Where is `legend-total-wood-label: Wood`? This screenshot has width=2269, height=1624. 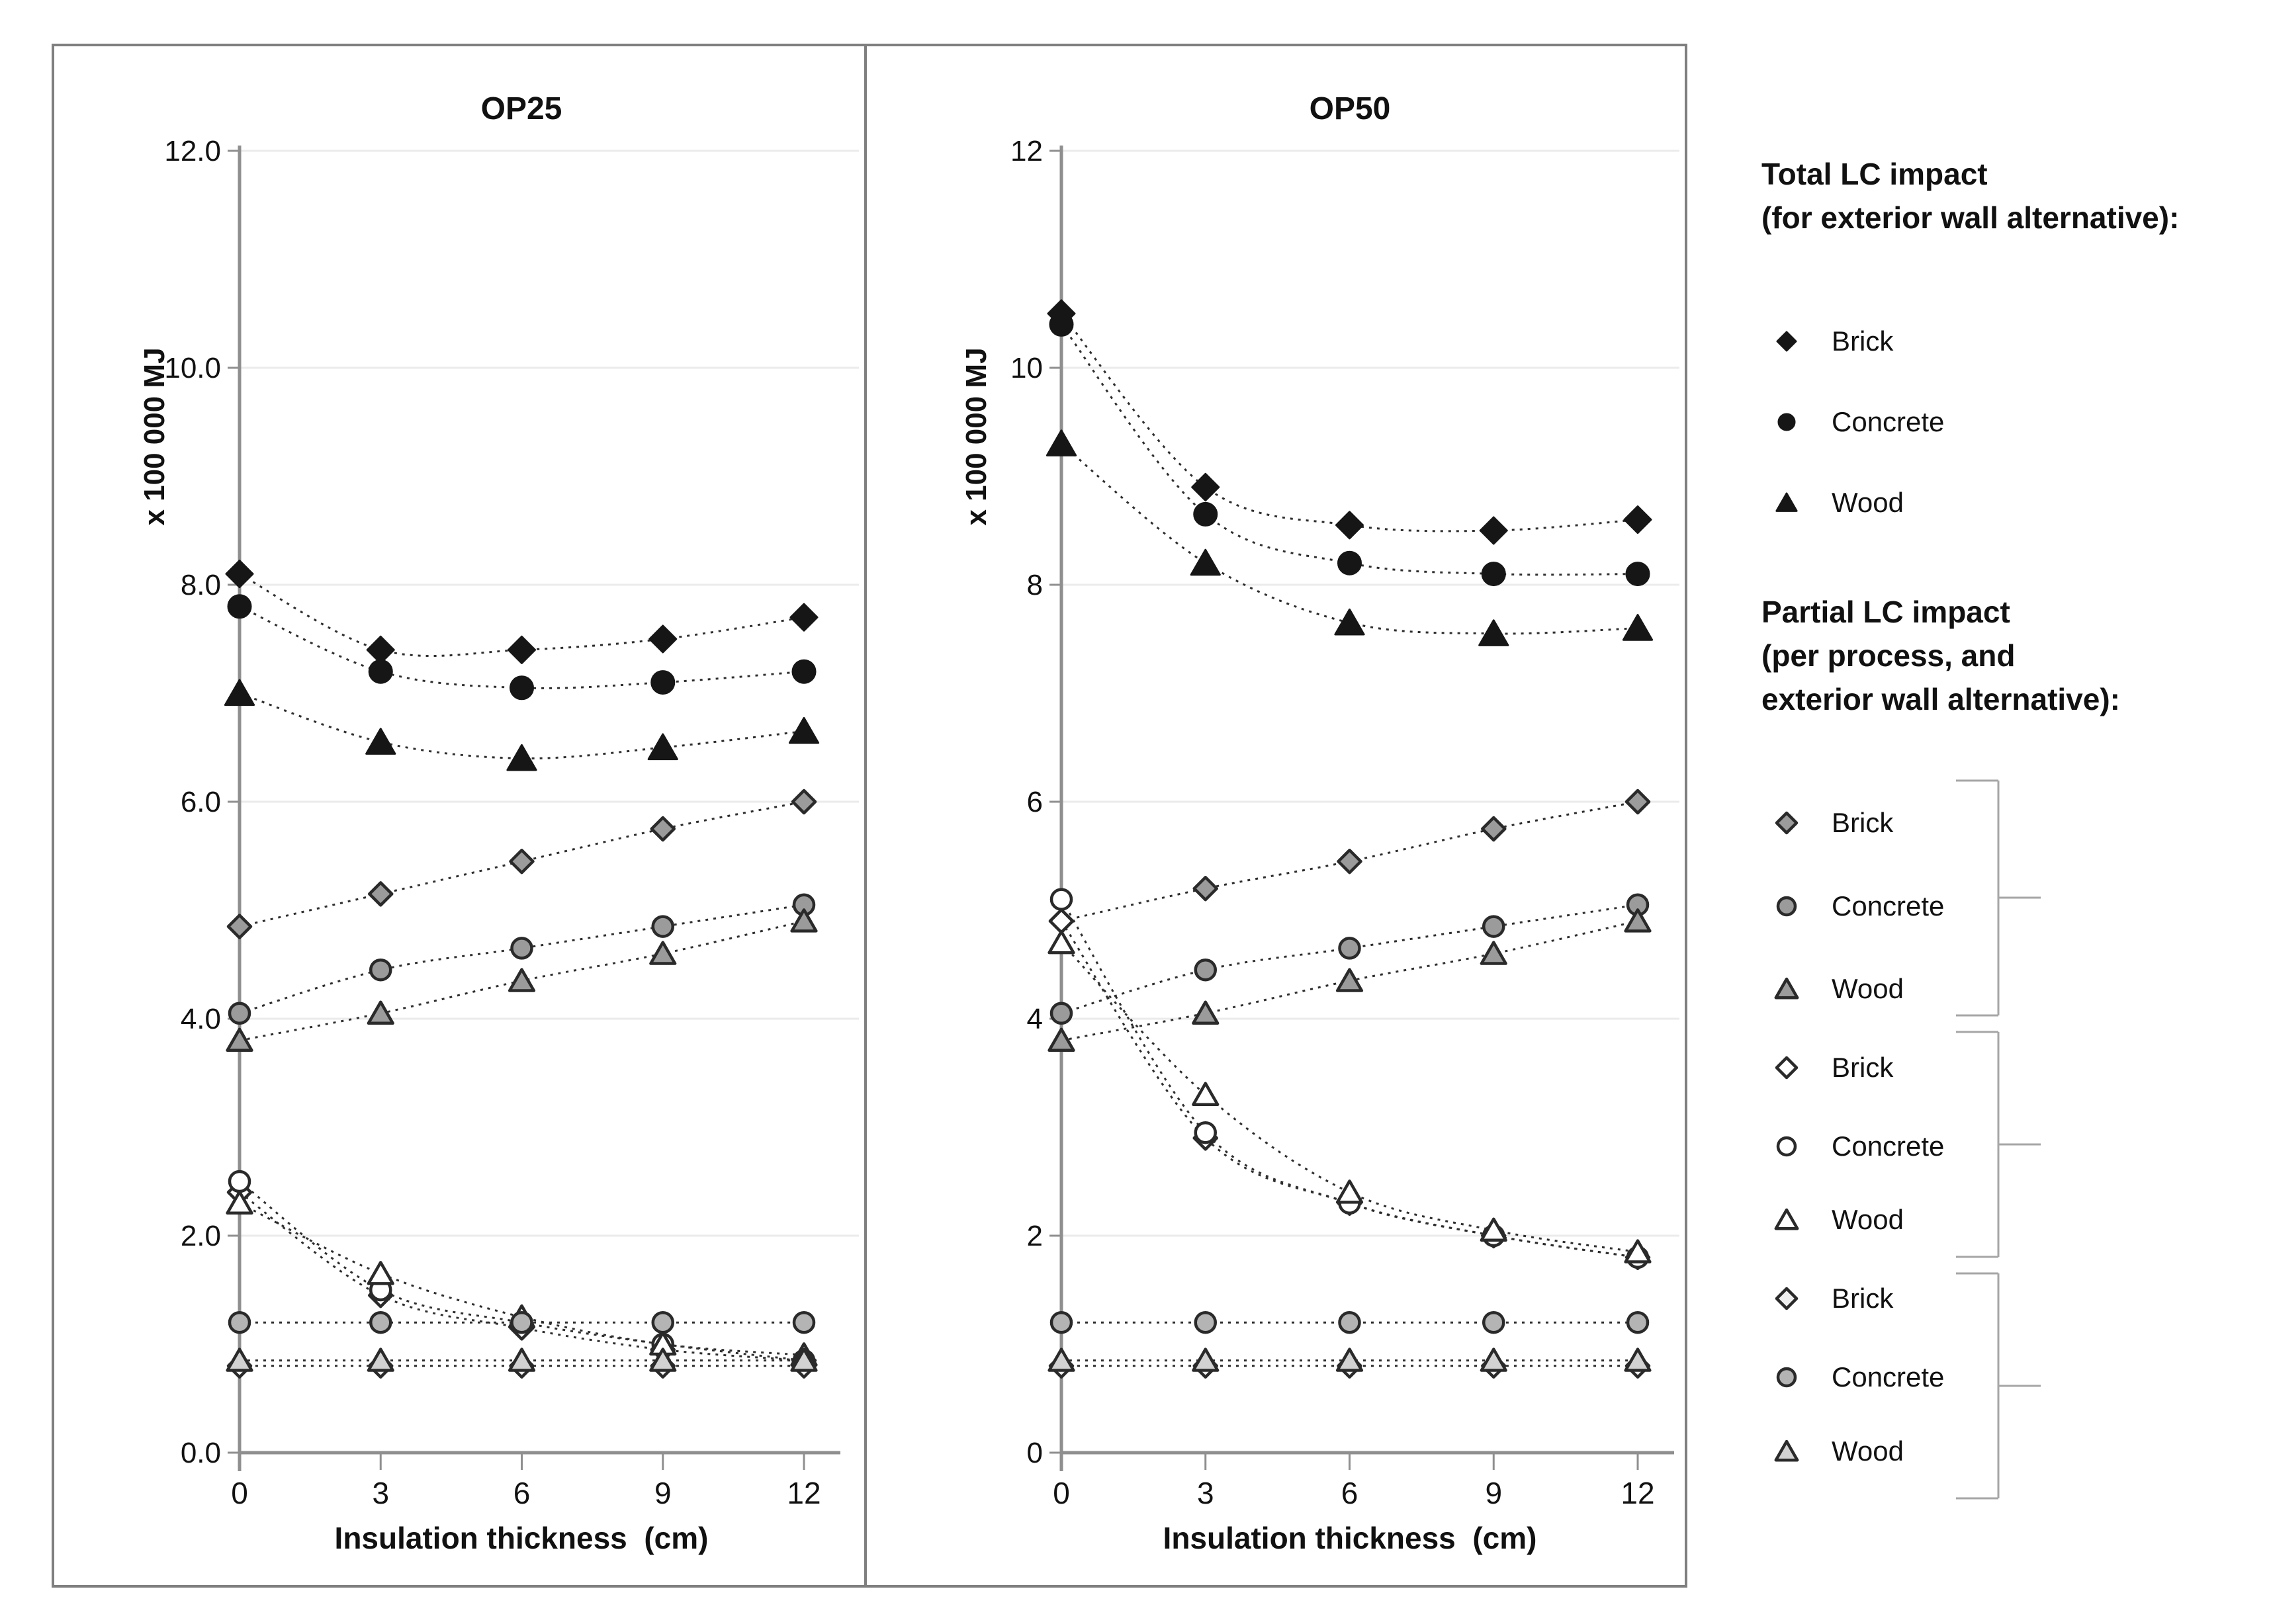 legend-total-wood-label: Wood is located at coordinates (1868, 502).